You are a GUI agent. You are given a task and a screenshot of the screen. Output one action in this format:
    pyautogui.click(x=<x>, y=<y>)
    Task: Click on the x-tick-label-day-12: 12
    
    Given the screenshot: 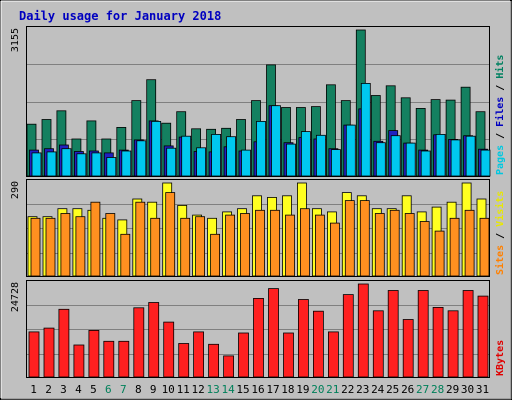 What is the action you would take?
    pyautogui.click(x=197, y=389)
    